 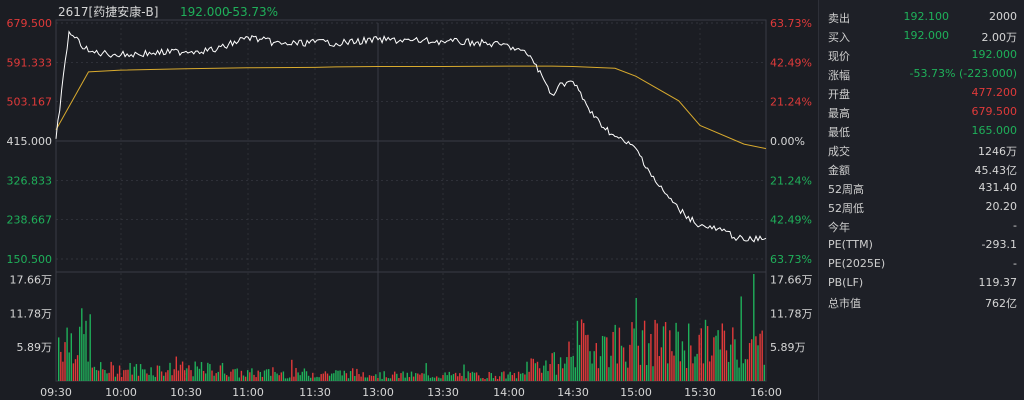 What do you see at coordinates (31, 313) in the screenshot?
I see `volume-tick-label: 11.78万` at bounding box center [31, 313].